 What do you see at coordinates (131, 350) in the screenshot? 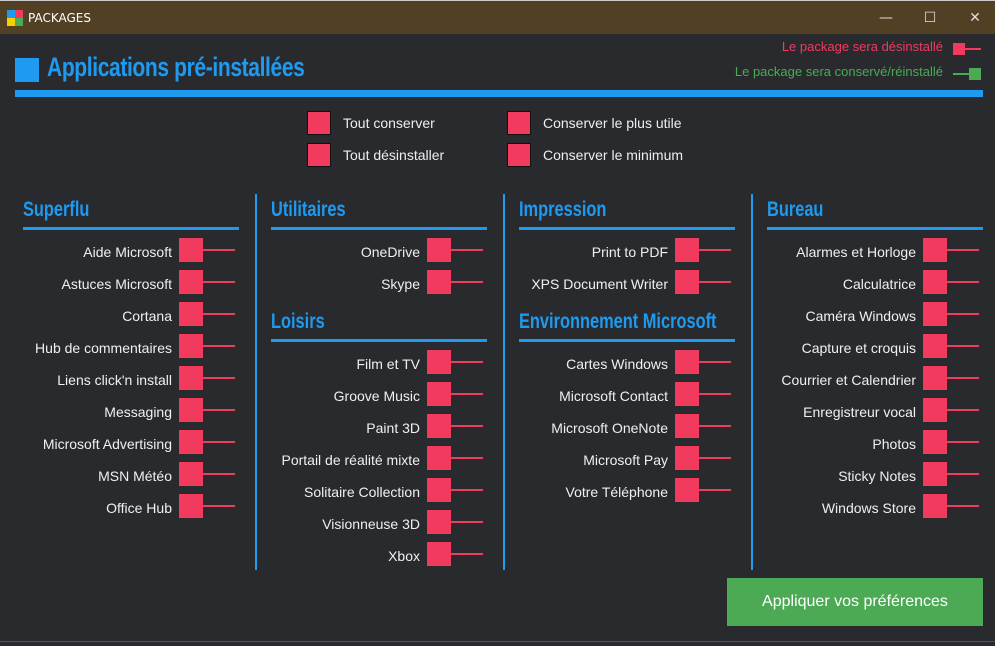
I see `package-row: Hub de commentaires` at bounding box center [131, 350].